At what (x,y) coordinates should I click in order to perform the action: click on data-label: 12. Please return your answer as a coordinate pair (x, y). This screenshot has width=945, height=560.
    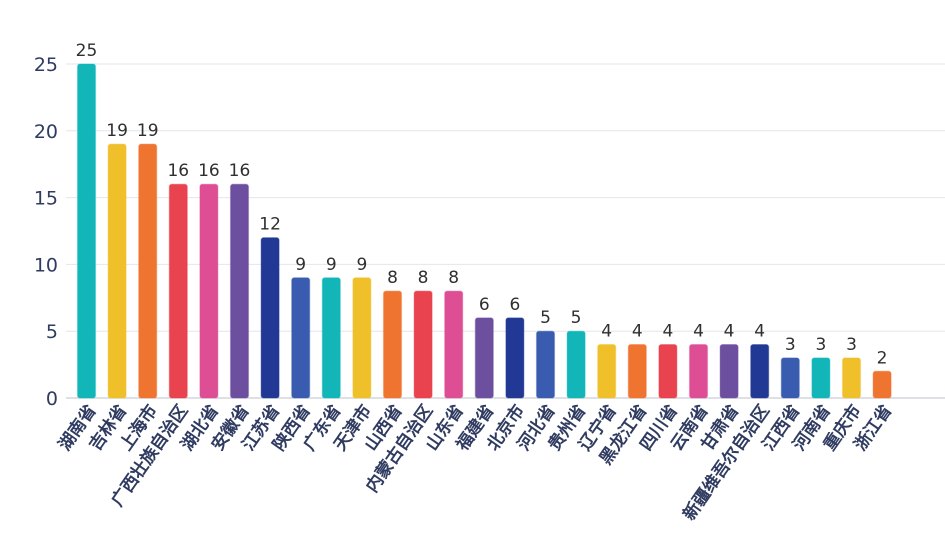
    Looking at the image, I should click on (270, 225).